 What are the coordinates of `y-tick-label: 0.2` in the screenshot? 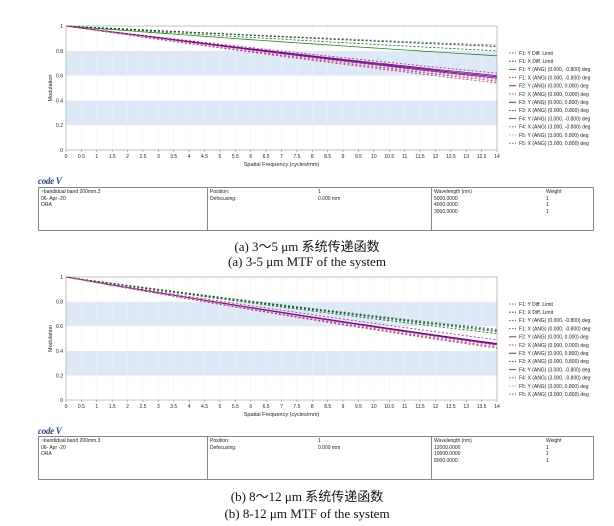 It's located at (59, 126).